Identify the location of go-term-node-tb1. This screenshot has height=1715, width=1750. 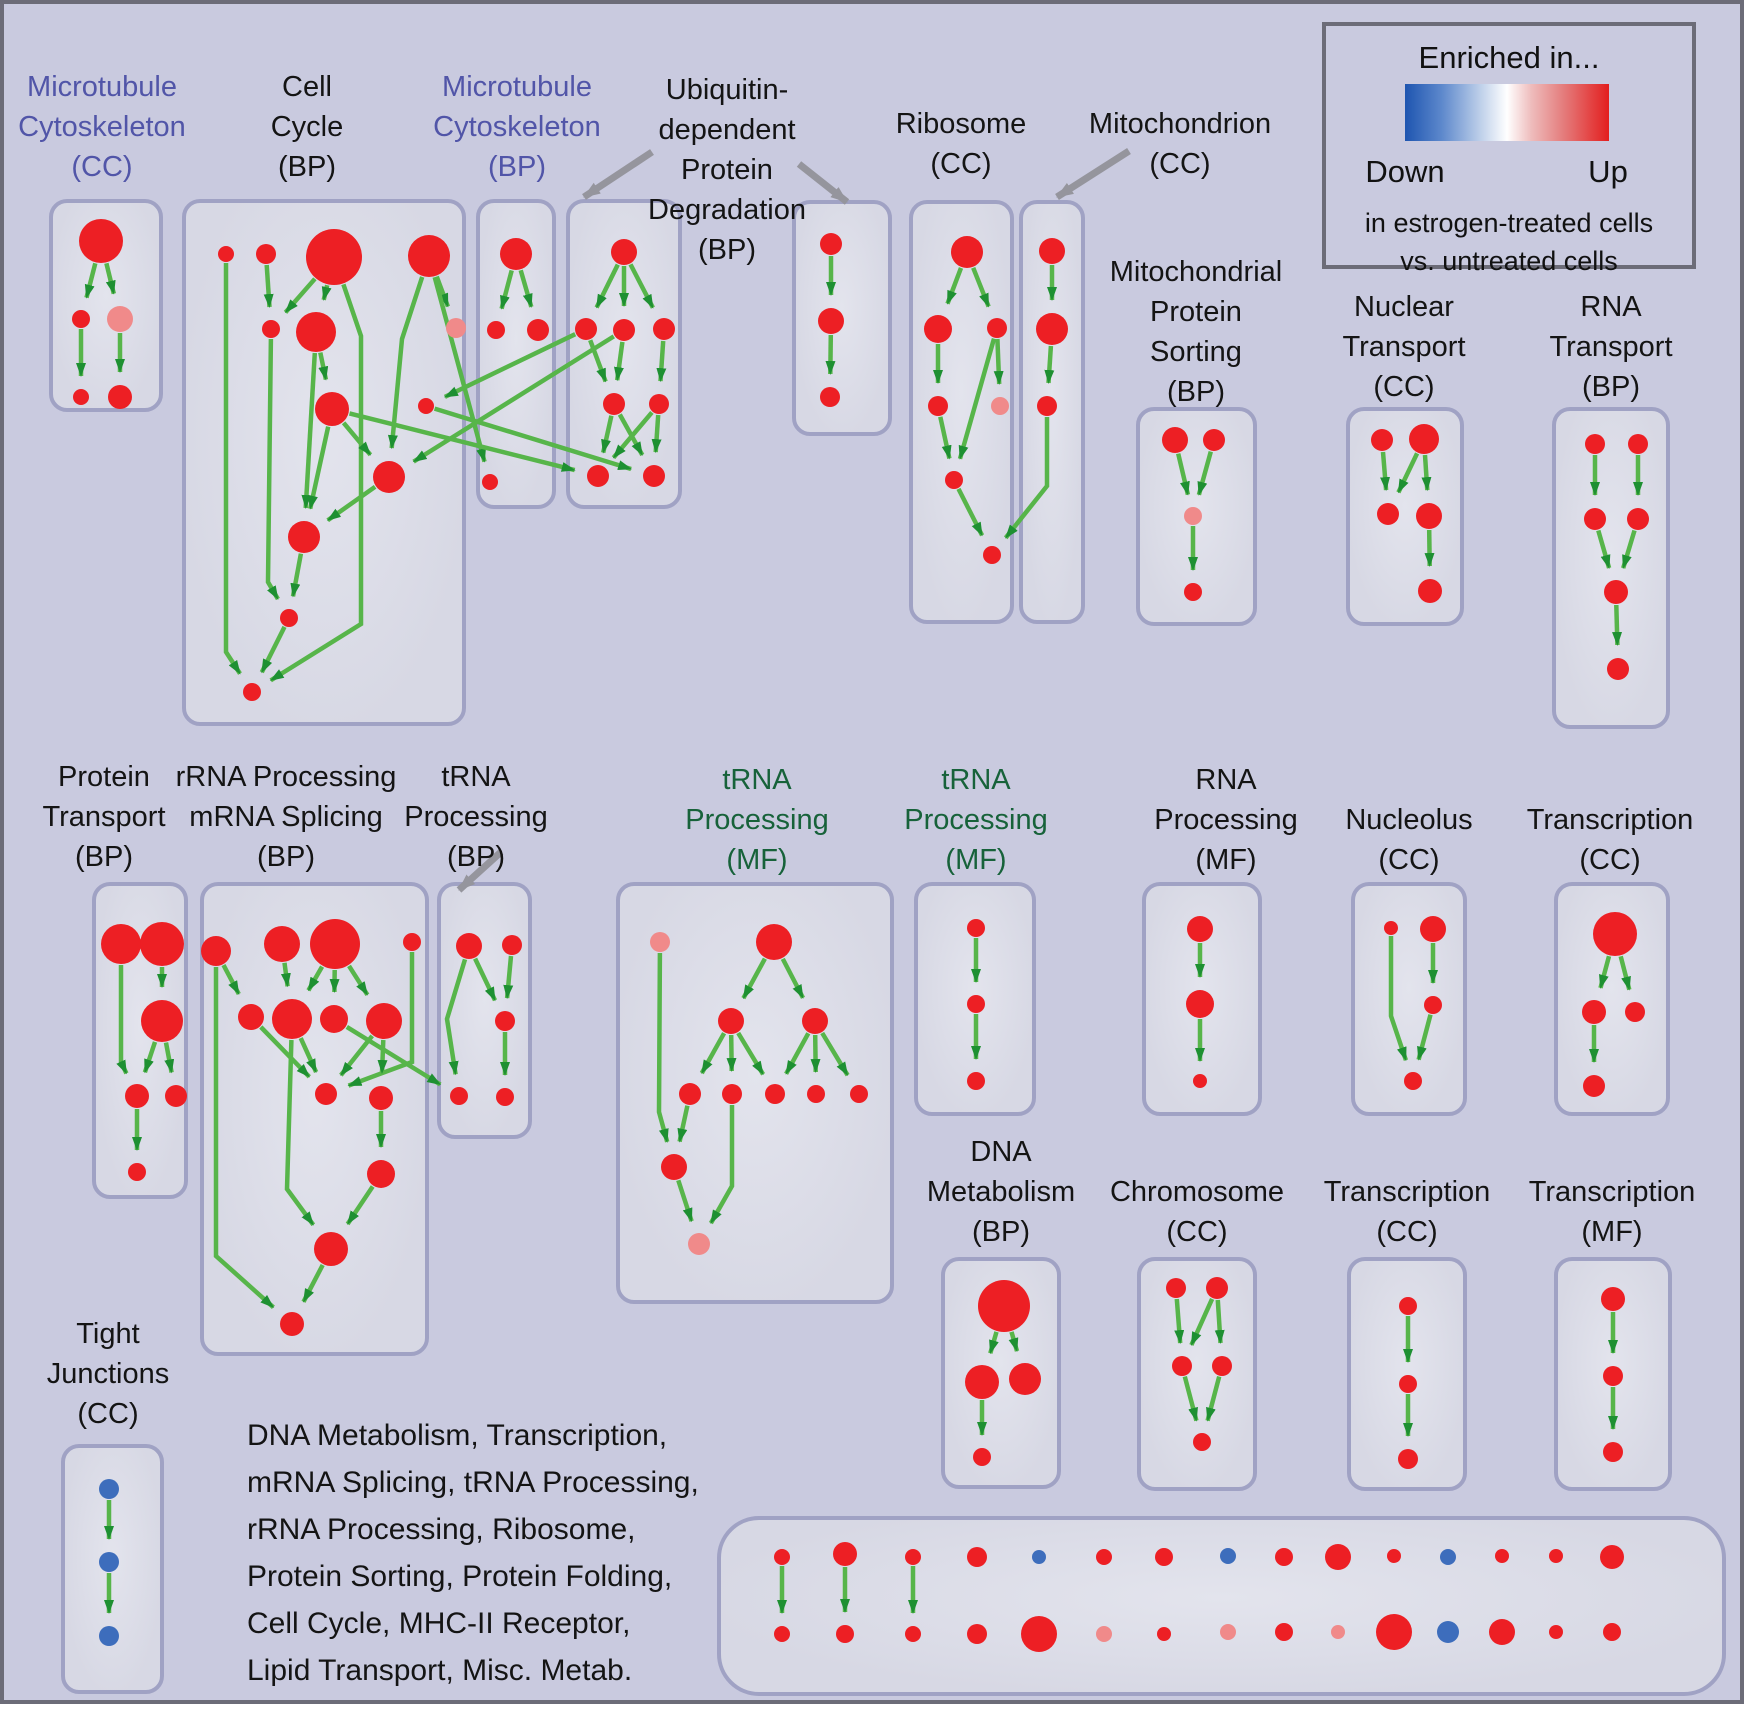
(469, 946).